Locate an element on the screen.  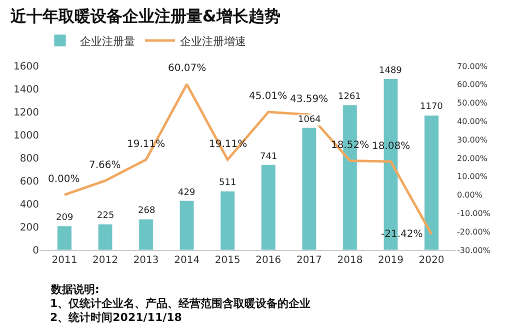
legend-label: 企业注册量 is located at coordinates (107, 41).